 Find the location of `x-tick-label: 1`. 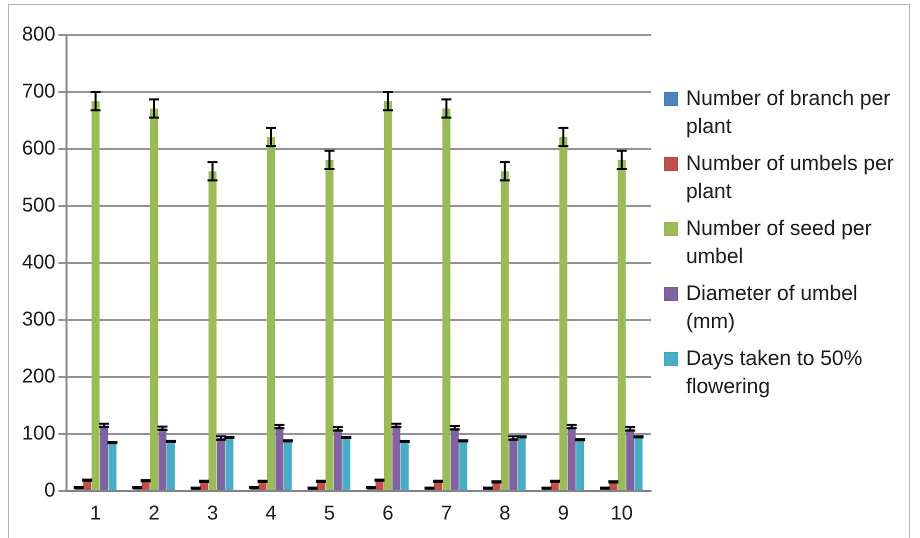

x-tick-label: 1 is located at coordinates (96, 513).